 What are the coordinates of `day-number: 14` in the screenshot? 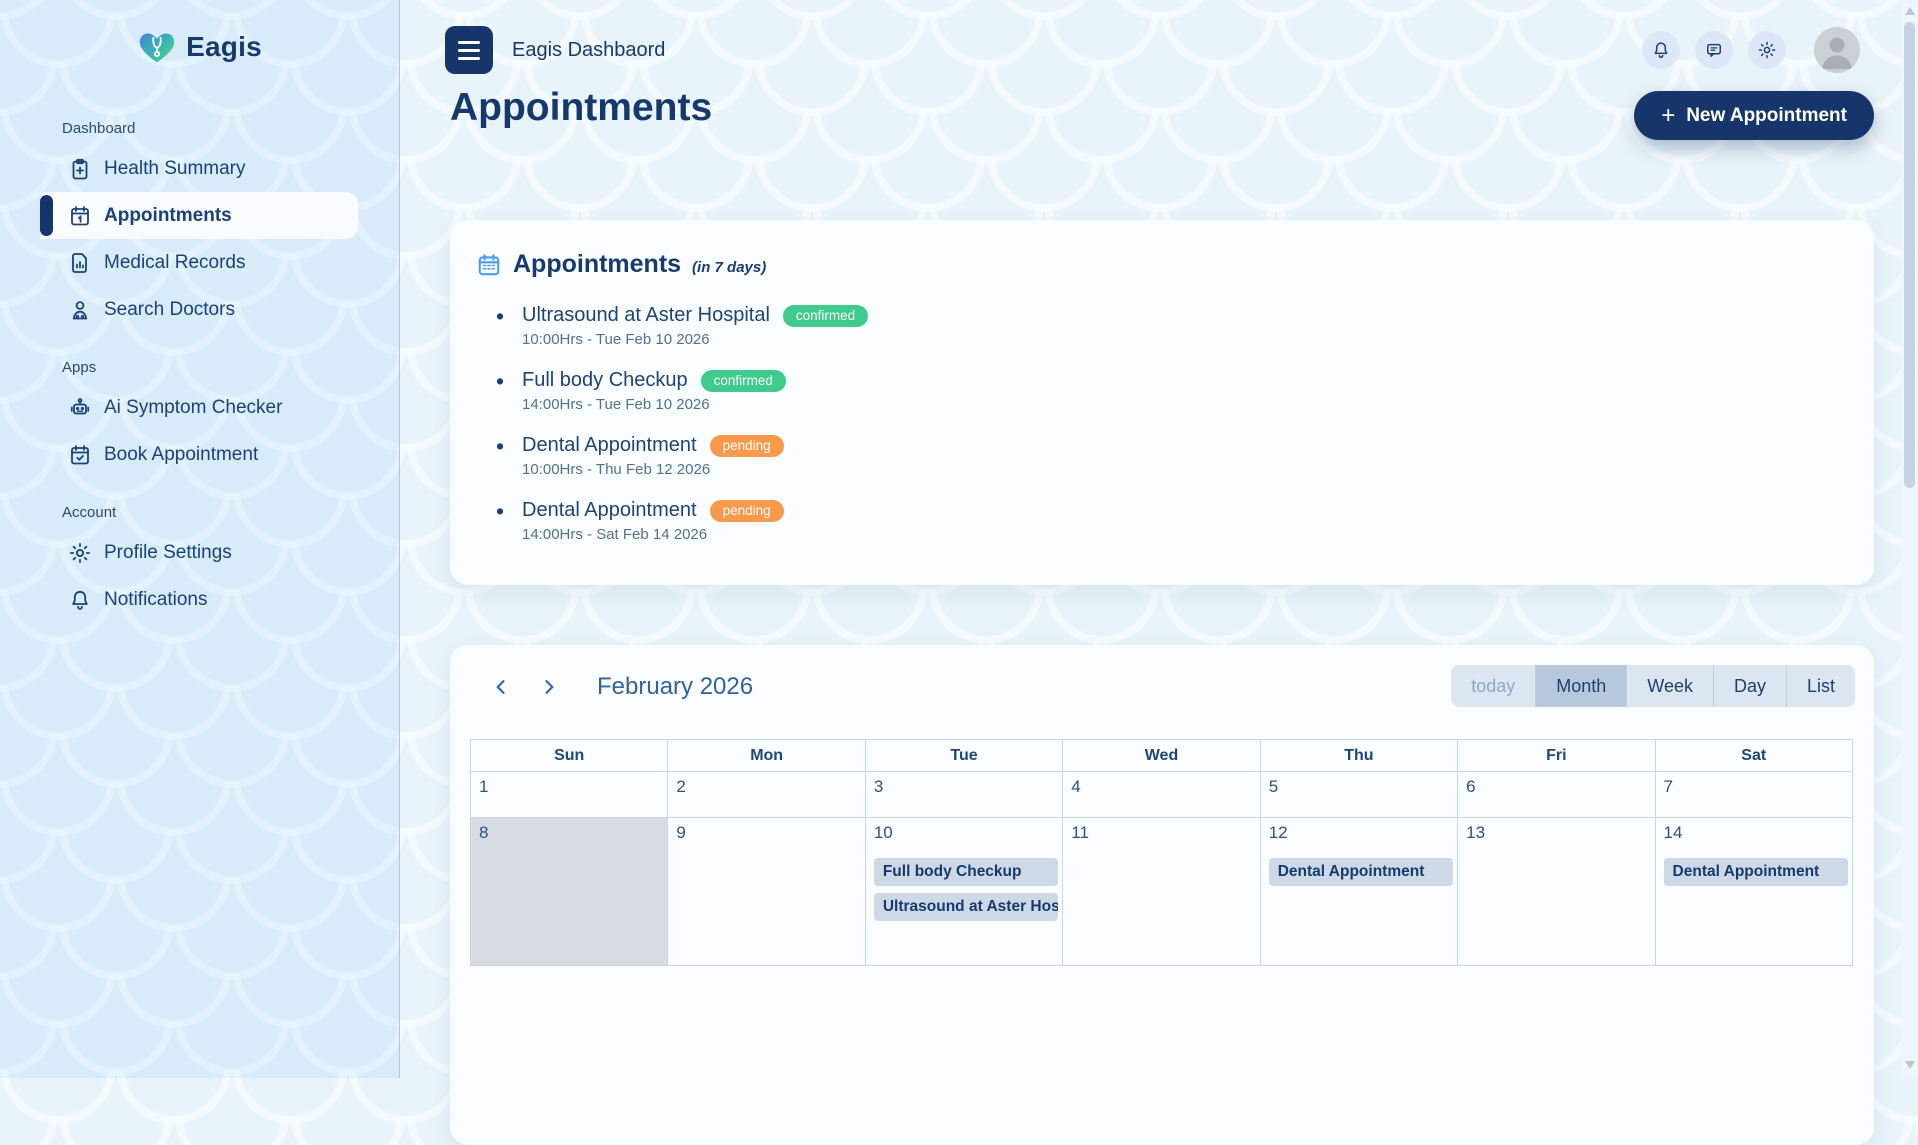 It's located at (1754, 833).